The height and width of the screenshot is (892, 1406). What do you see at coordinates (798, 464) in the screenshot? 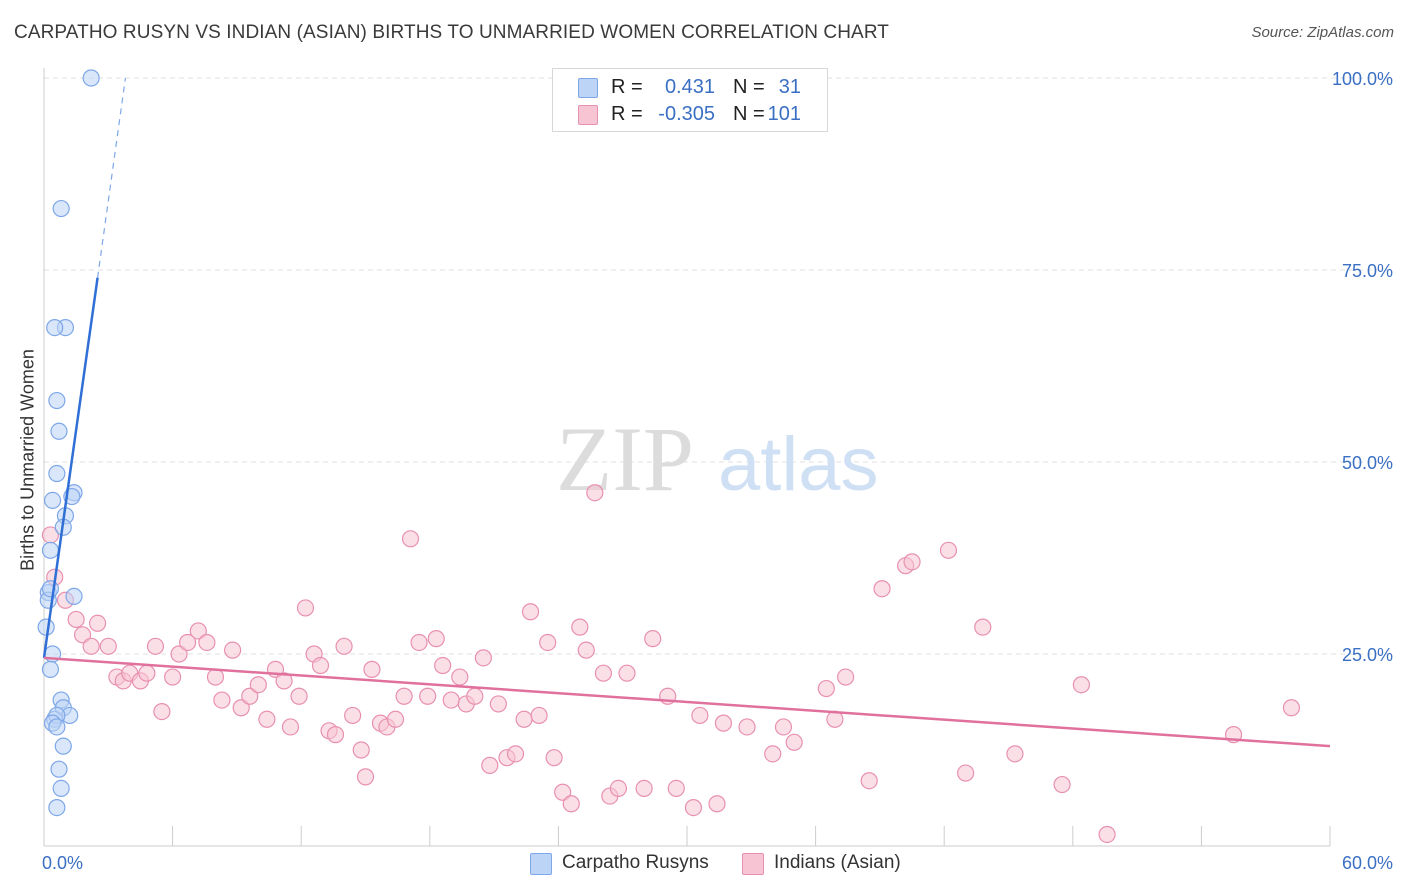
I see `watermark-atlas: atlas` at bounding box center [798, 464].